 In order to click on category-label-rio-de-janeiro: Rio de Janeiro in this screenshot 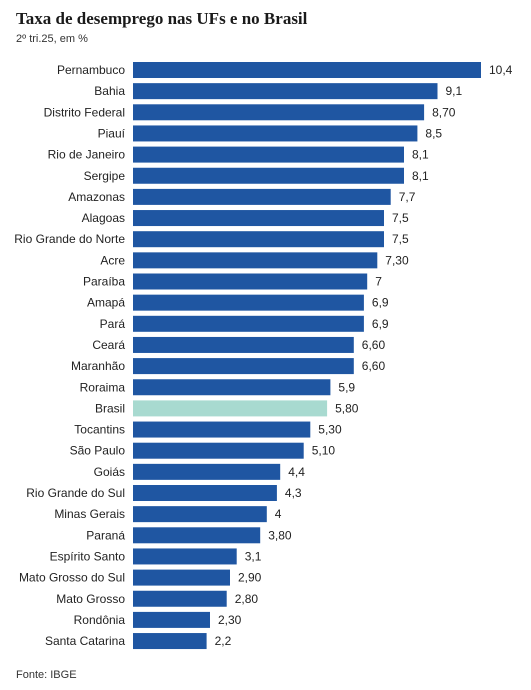, I will do `click(87, 155)`.